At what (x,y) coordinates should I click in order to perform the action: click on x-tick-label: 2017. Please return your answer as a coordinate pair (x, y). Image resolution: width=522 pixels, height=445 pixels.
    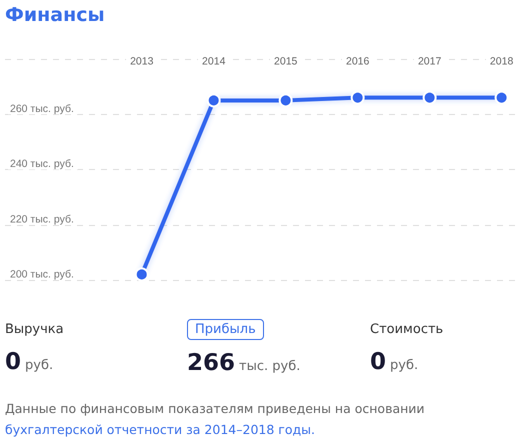
    Looking at the image, I should click on (430, 62).